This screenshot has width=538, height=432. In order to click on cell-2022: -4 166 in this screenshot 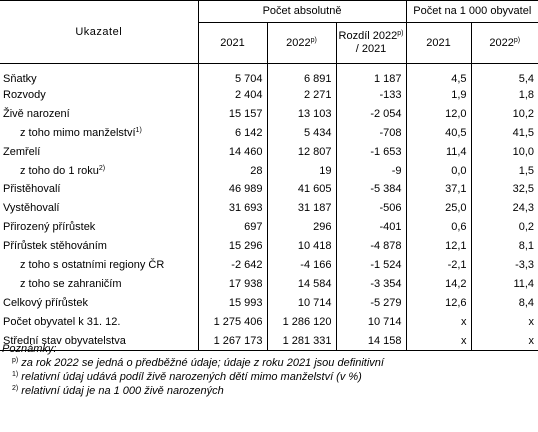, I will do `click(302, 265)`.